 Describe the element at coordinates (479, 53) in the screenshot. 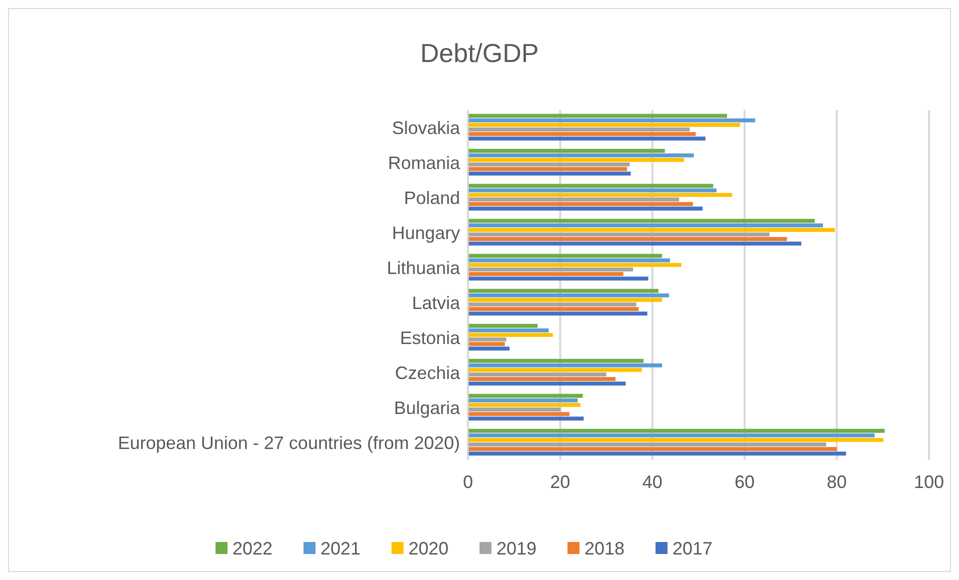

I see `chart-title: Debt/GDP` at that location.